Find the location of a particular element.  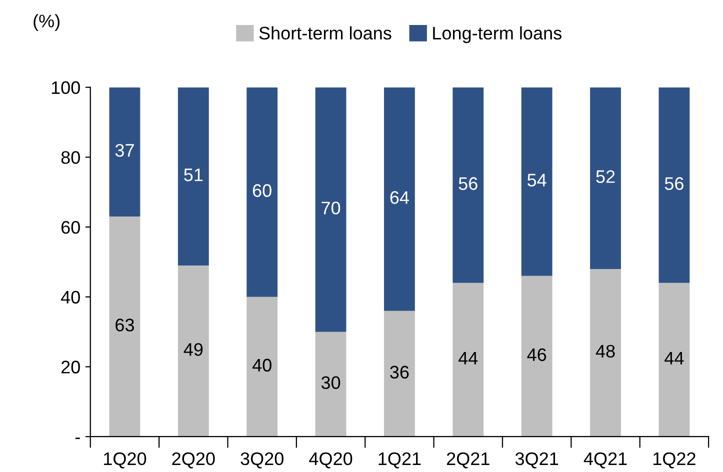

data-label: 64 is located at coordinates (399, 197).